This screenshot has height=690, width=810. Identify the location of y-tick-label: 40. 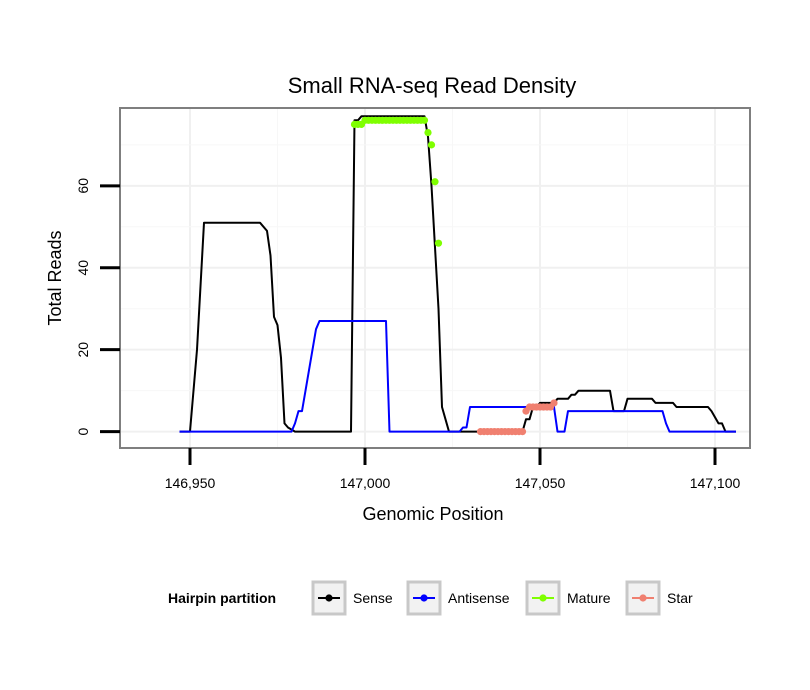
(83, 268).